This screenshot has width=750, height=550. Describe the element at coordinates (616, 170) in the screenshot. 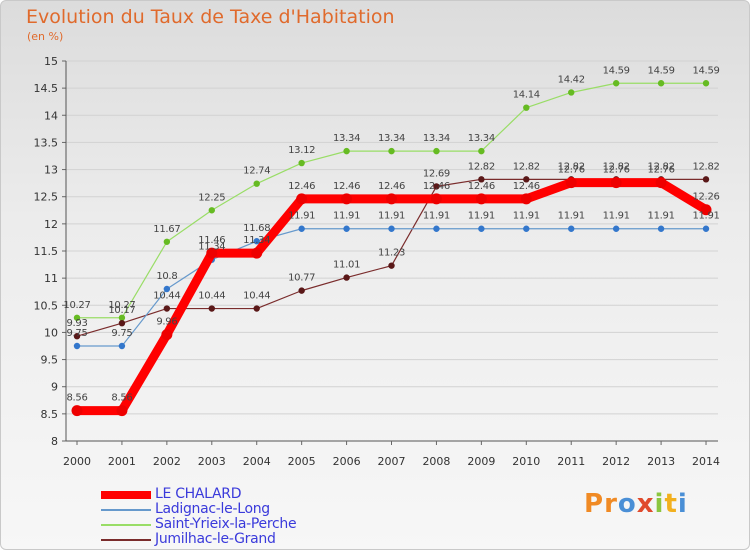

I see `data-label: 12.76` at that location.